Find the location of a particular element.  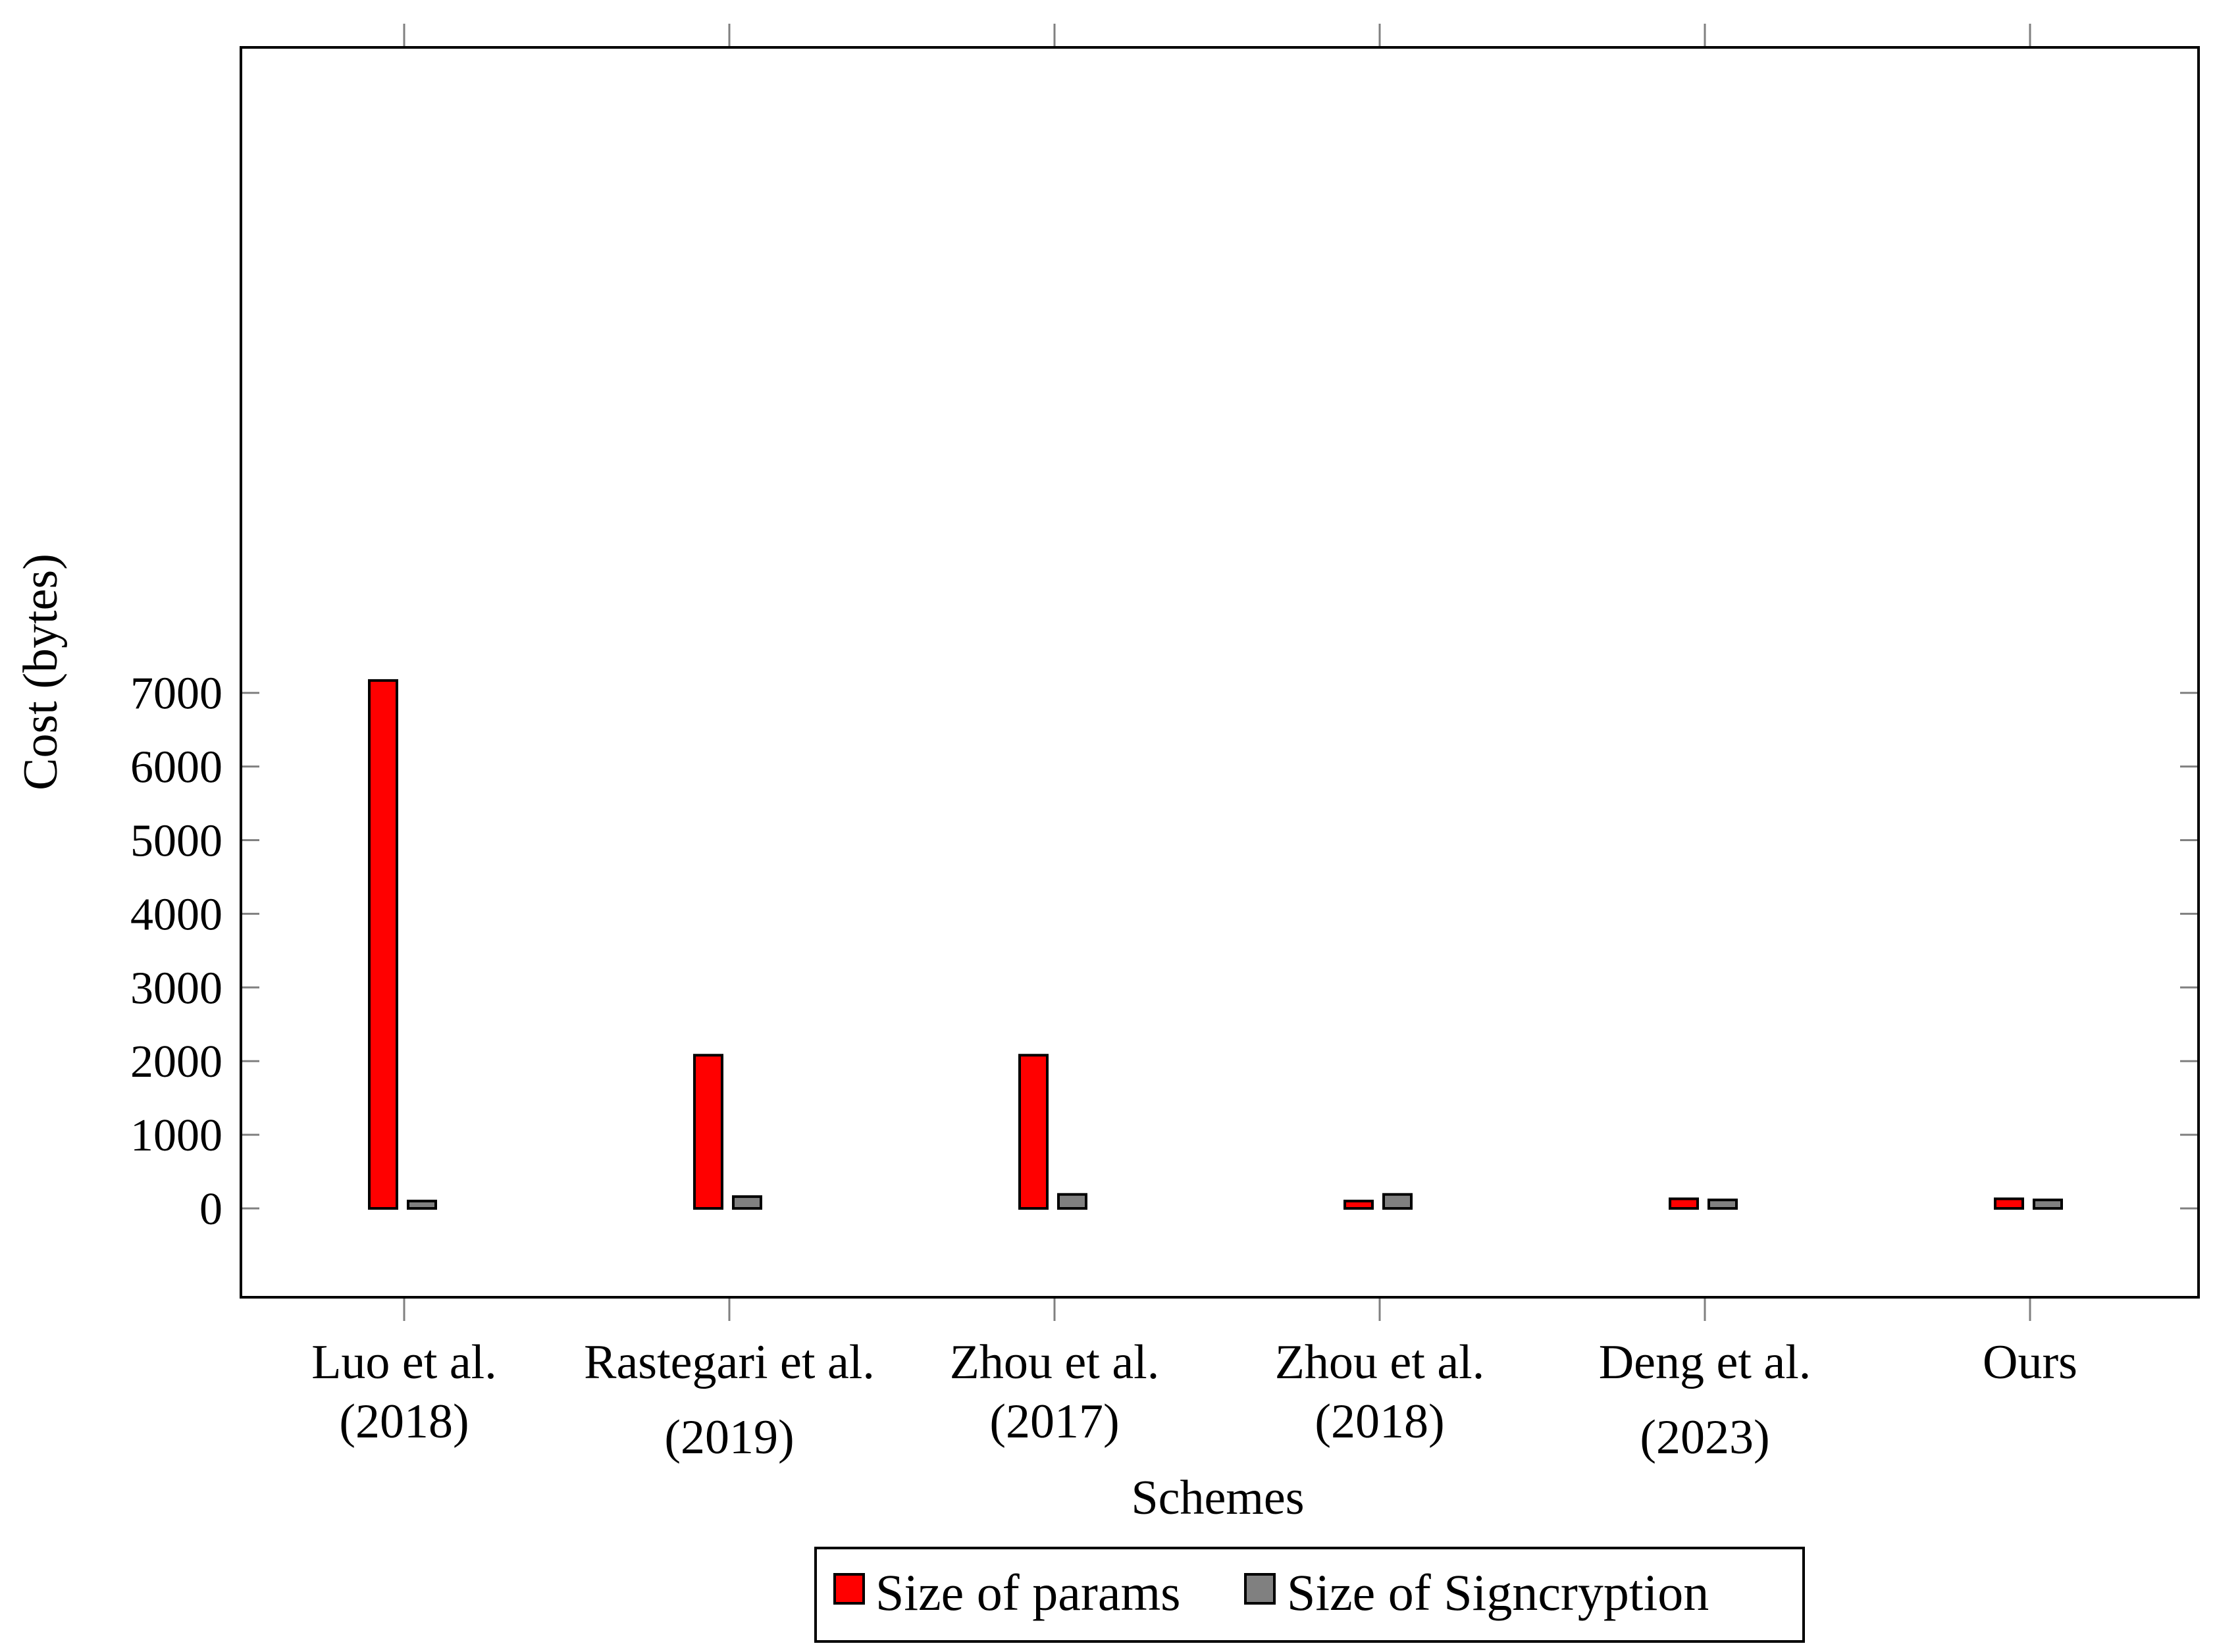

x-category-label: (2019) is located at coordinates (729, 1437).